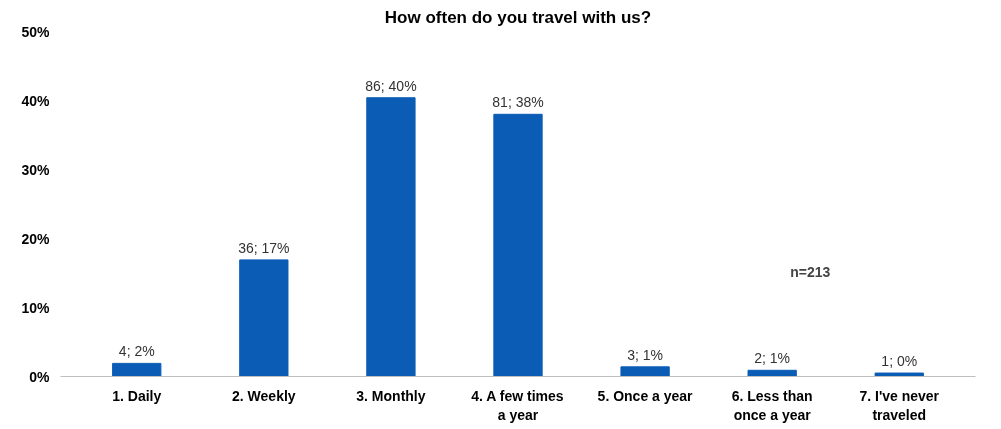 The height and width of the screenshot is (429, 1001). What do you see at coordinates (36, 238) in the screenshot?
I see `y-tick-label: 20%` at bounding box center [36, 238].